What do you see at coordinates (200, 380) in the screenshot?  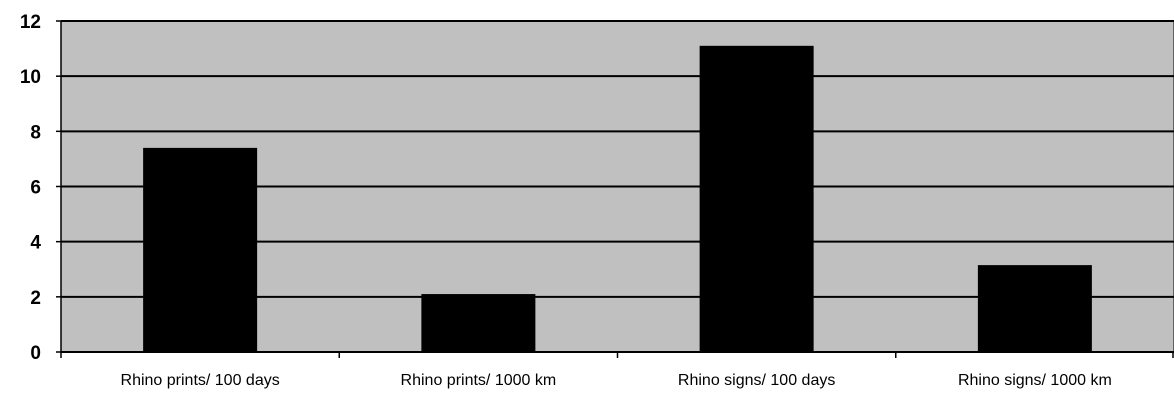 I see `x-tick-label: Rhino prints/ 100 days` at bounding box center [200, 380].